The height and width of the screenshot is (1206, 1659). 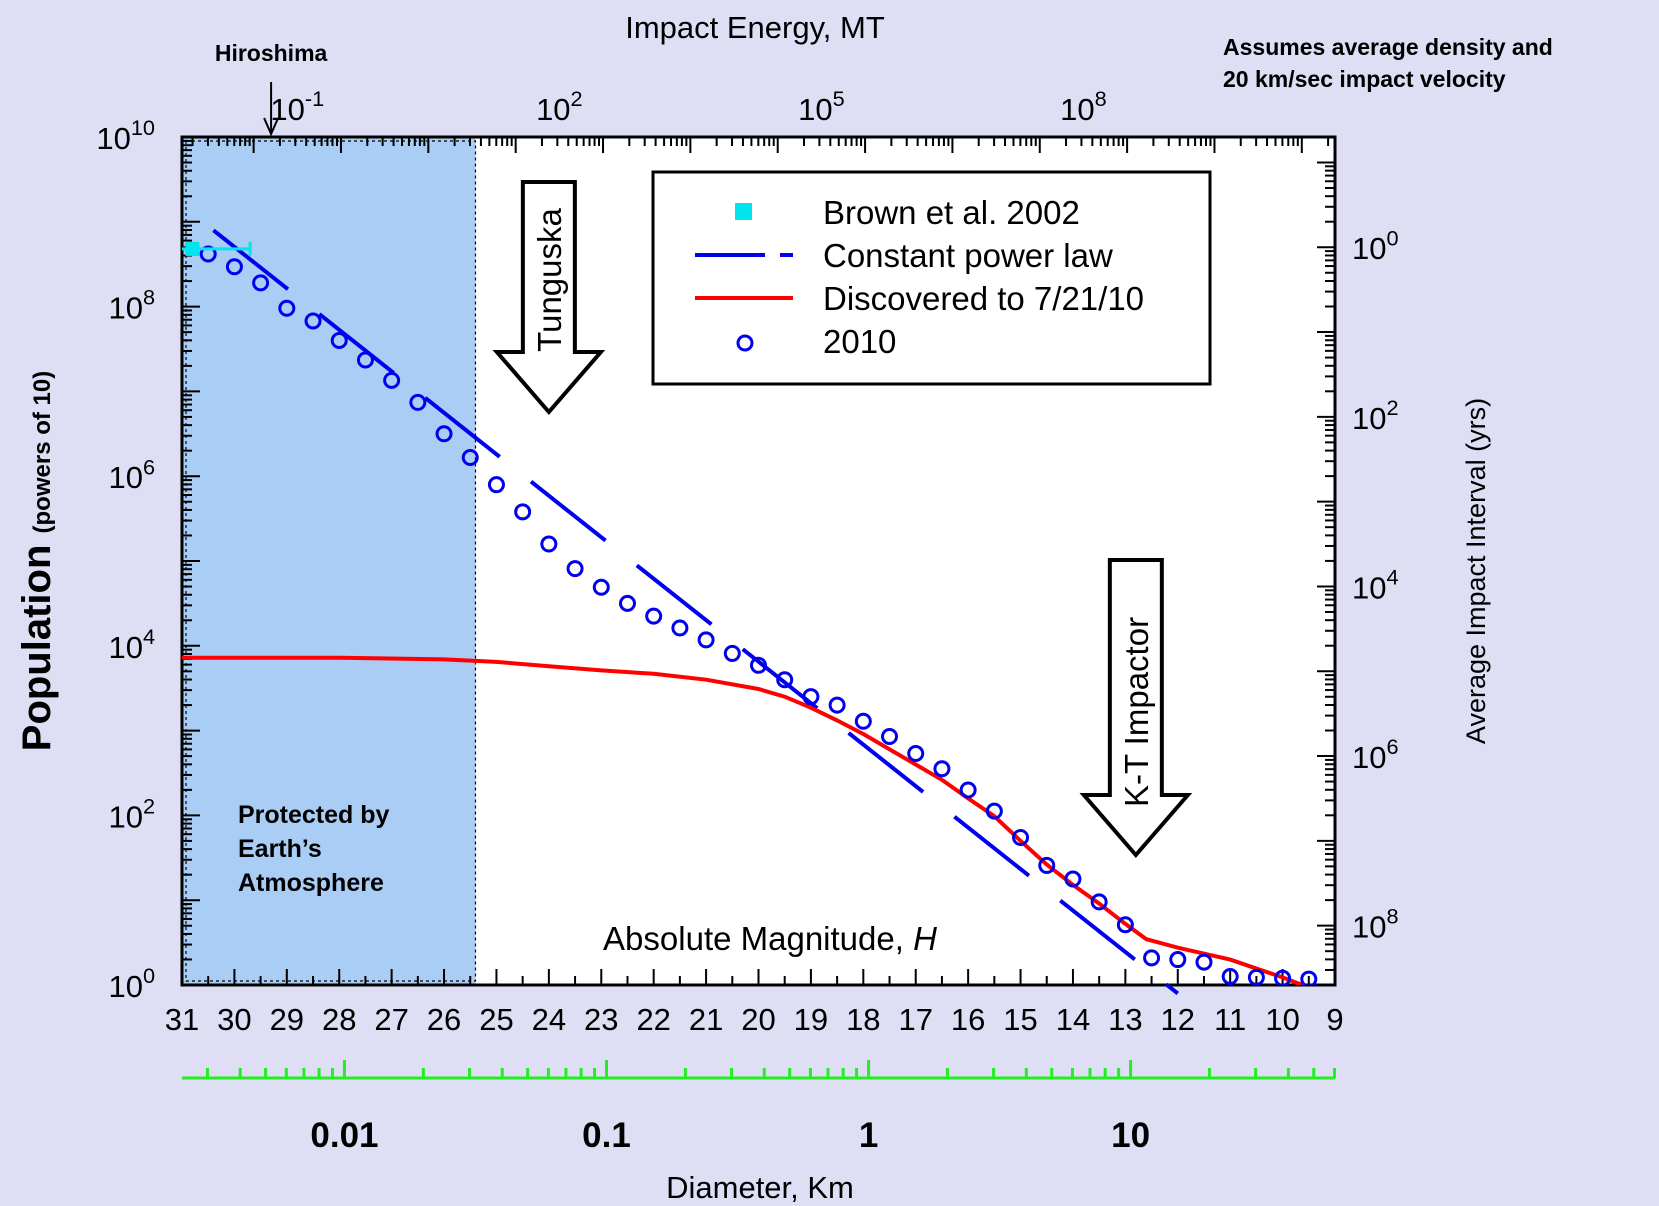 What do you see at coordinates (1364, 79) in the screenshot?
I see `assumption-note-line: 20 km/sec impact velocity` at bounding box center [1364, 79].